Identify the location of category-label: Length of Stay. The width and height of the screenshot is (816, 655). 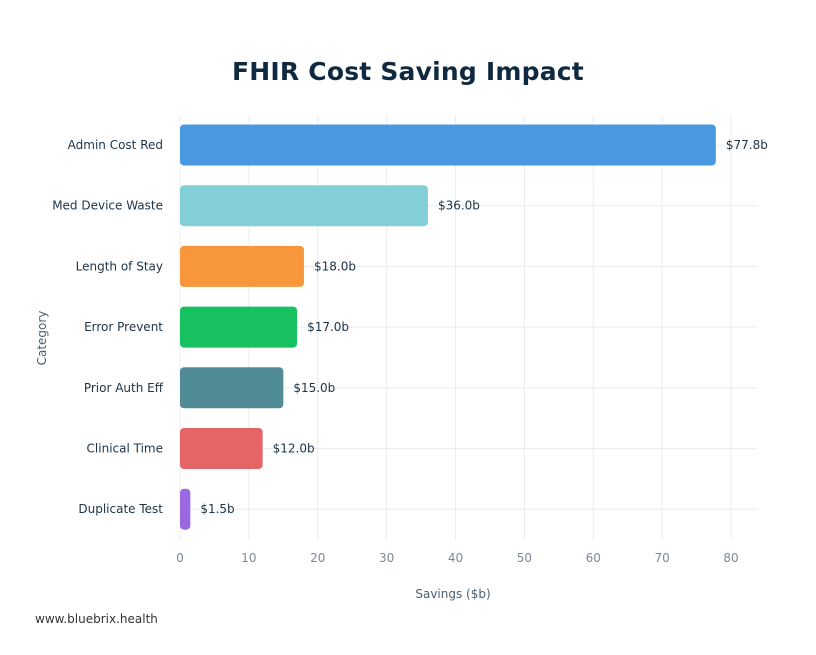
(119, 266).